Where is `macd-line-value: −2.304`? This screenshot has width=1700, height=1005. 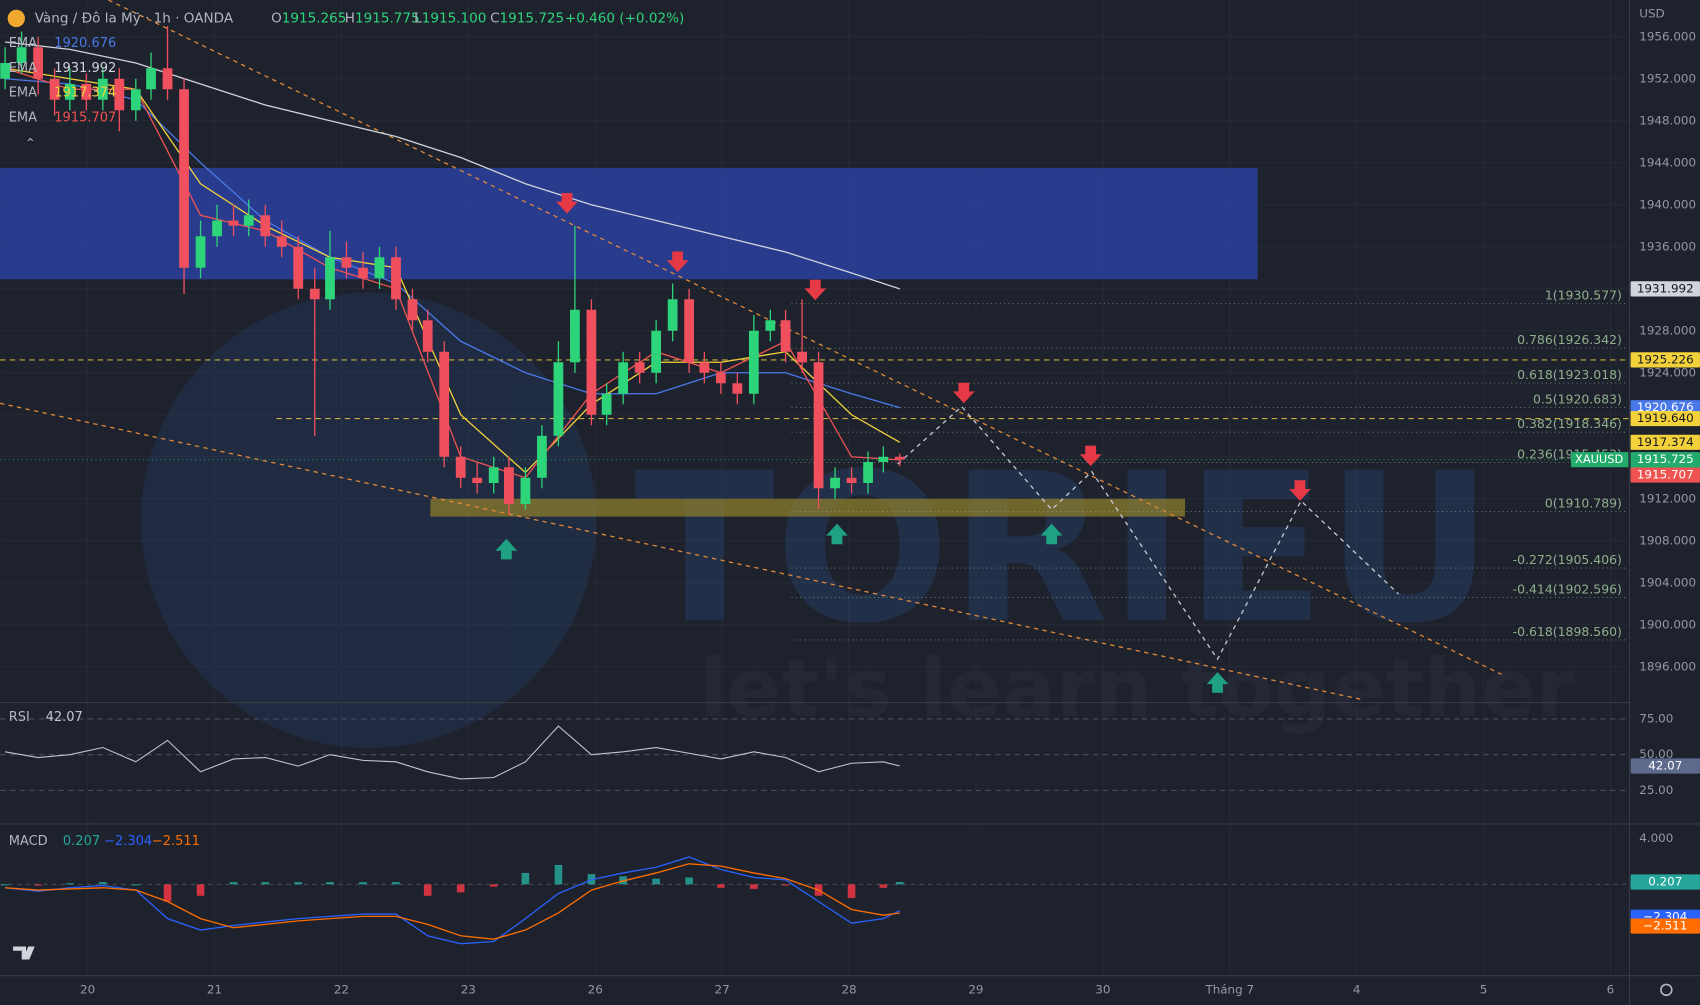
macd-line-value: −2.304 is located at coordinates (128, 841).